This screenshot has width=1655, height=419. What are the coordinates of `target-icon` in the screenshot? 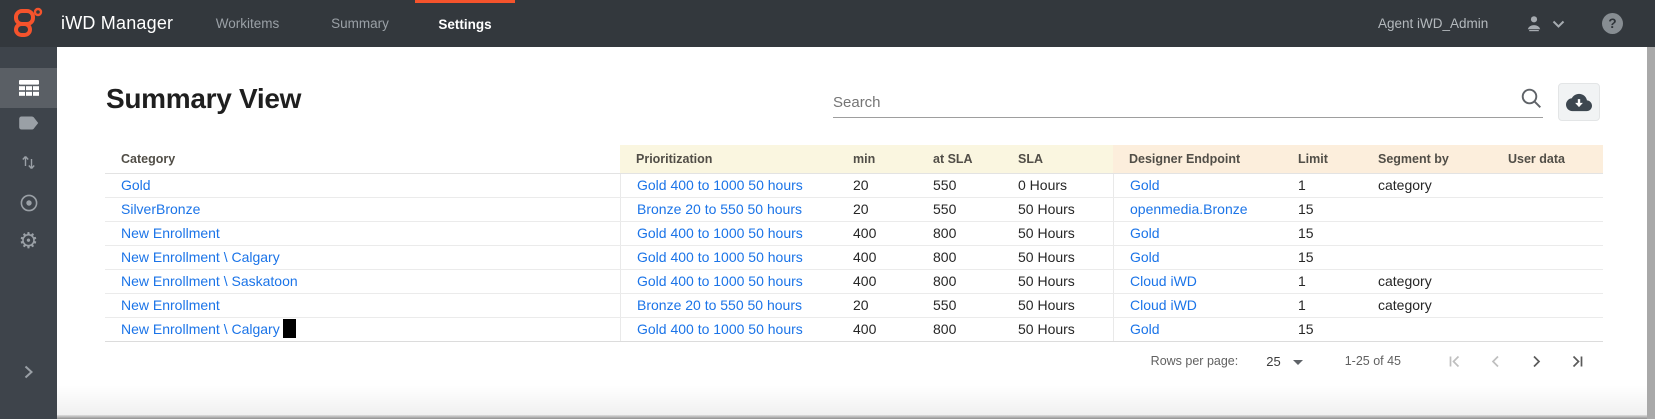 It's located at (28, 203).